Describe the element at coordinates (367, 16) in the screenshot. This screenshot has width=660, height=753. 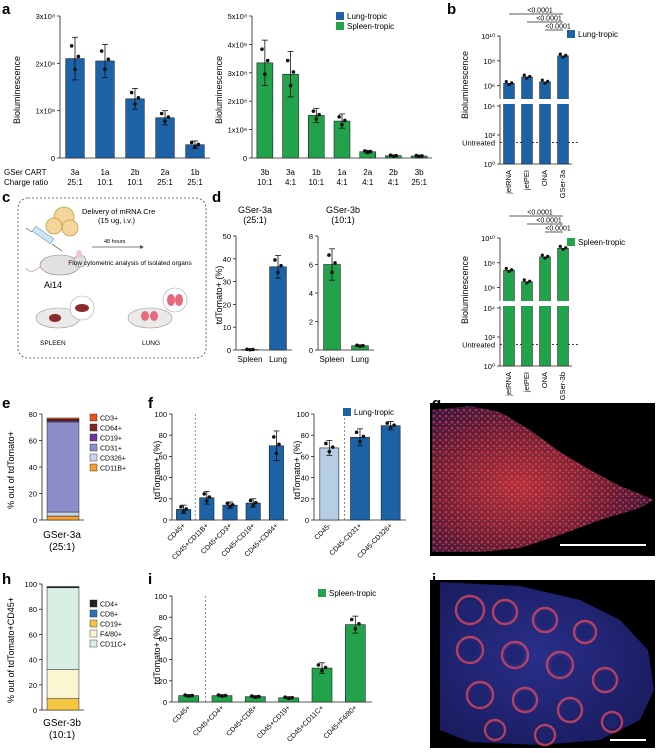
I see `a-legend-lung: Lung-tropic` at that location.